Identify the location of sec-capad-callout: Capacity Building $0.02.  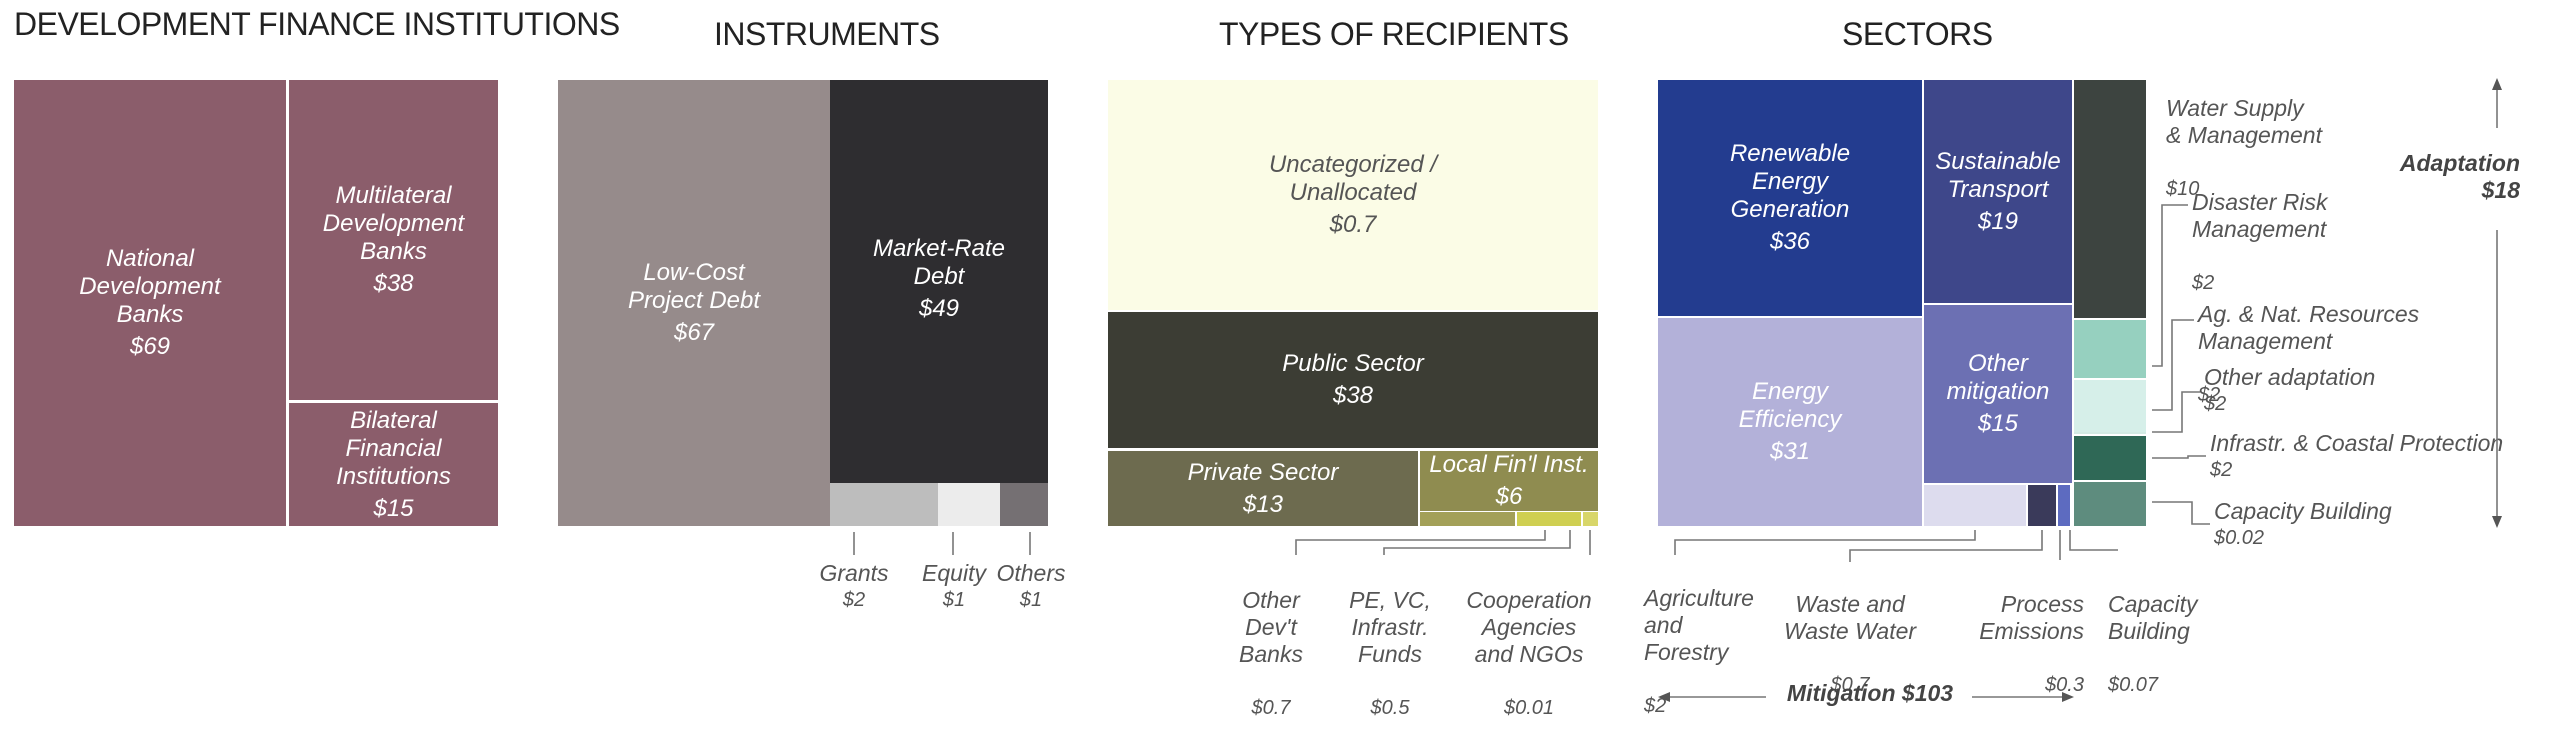
(2303, 525).